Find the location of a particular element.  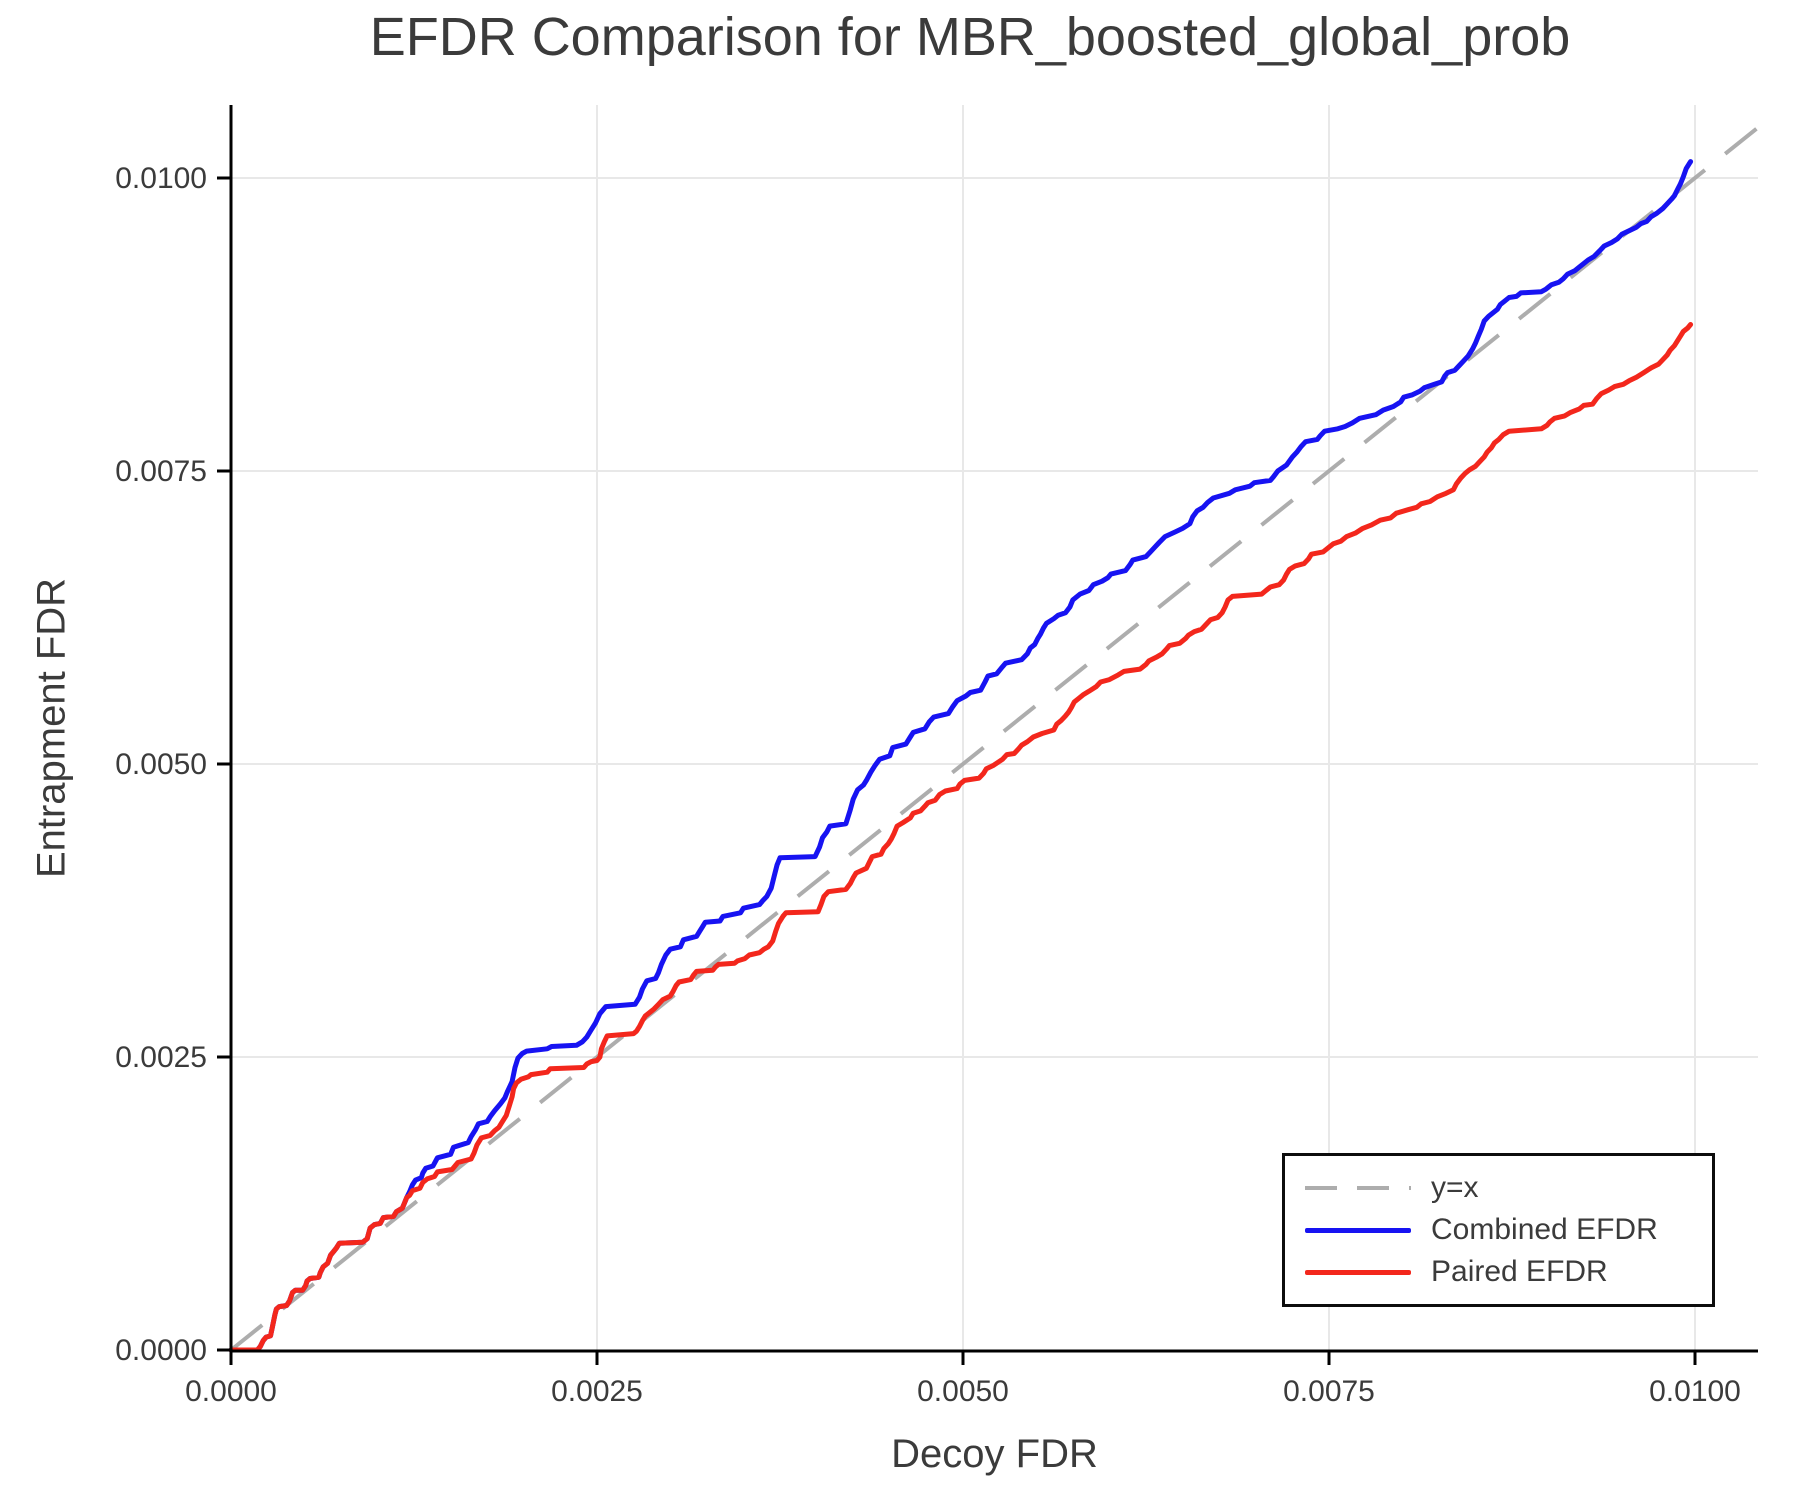

legend-label: Paired EFDR is located at coordinates (1519, 1271).